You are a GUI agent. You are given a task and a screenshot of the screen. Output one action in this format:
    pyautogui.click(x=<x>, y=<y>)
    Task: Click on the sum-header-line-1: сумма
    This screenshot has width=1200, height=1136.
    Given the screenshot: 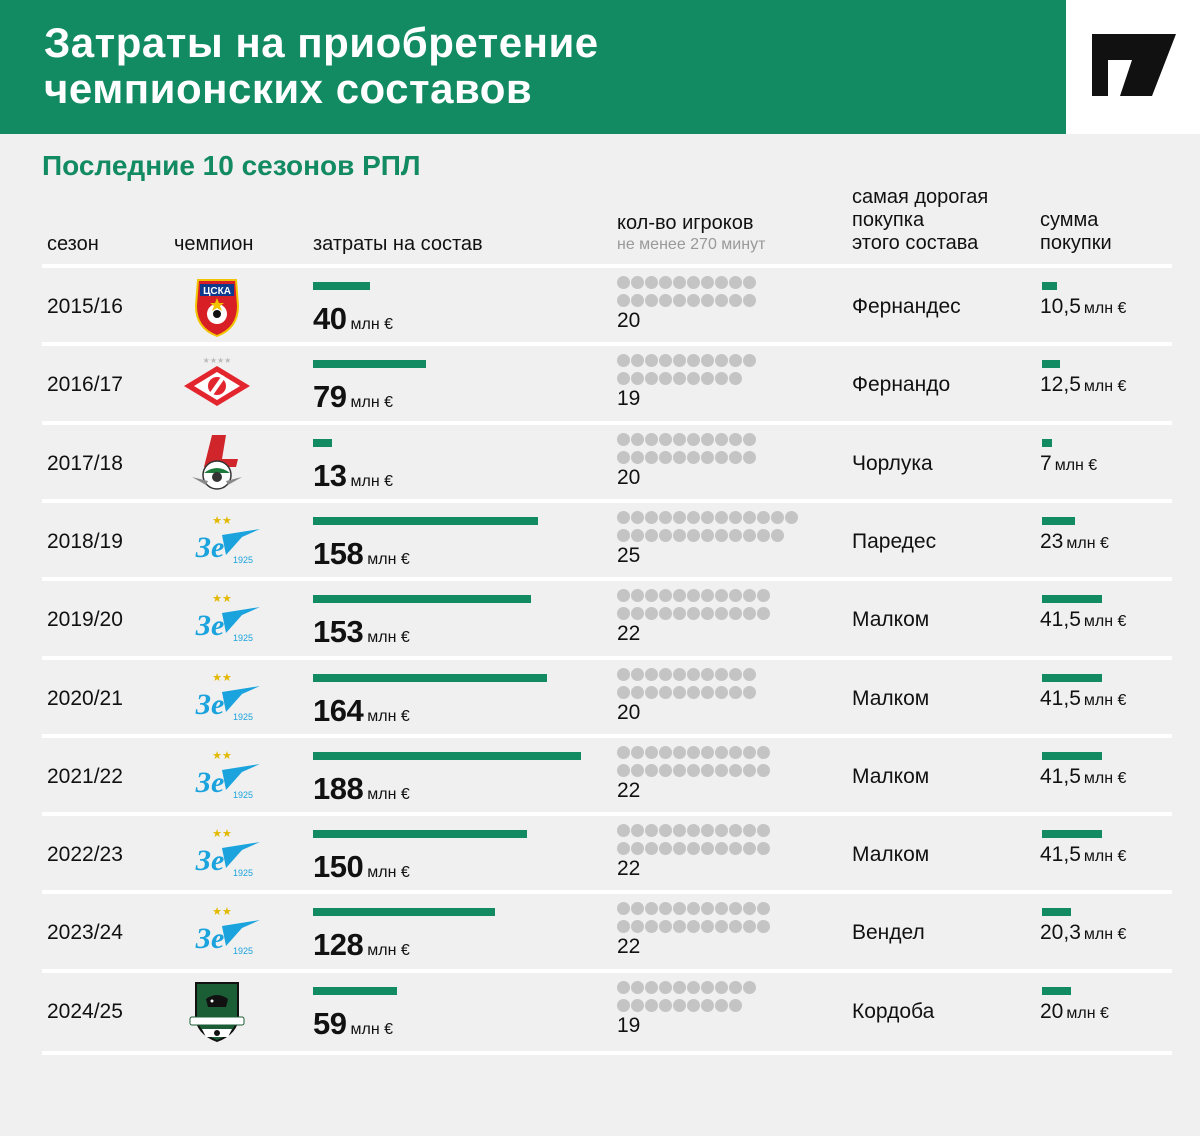 What is the action you would take?
    pyautogui.click(x=1069, y=220)
    